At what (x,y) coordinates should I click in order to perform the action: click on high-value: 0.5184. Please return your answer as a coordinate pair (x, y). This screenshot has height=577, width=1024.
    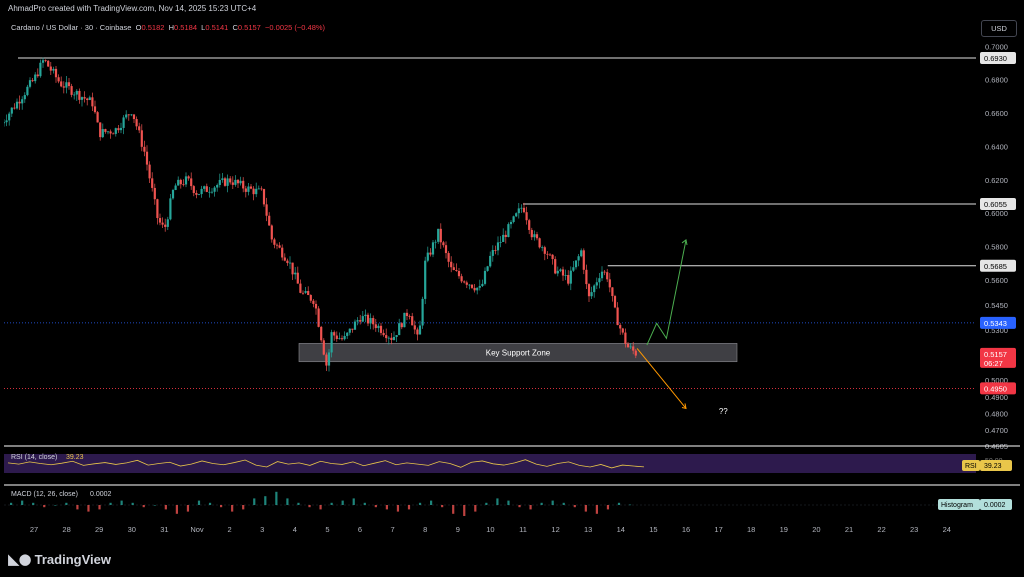
    Looking at the image, I should click on (185, 27).